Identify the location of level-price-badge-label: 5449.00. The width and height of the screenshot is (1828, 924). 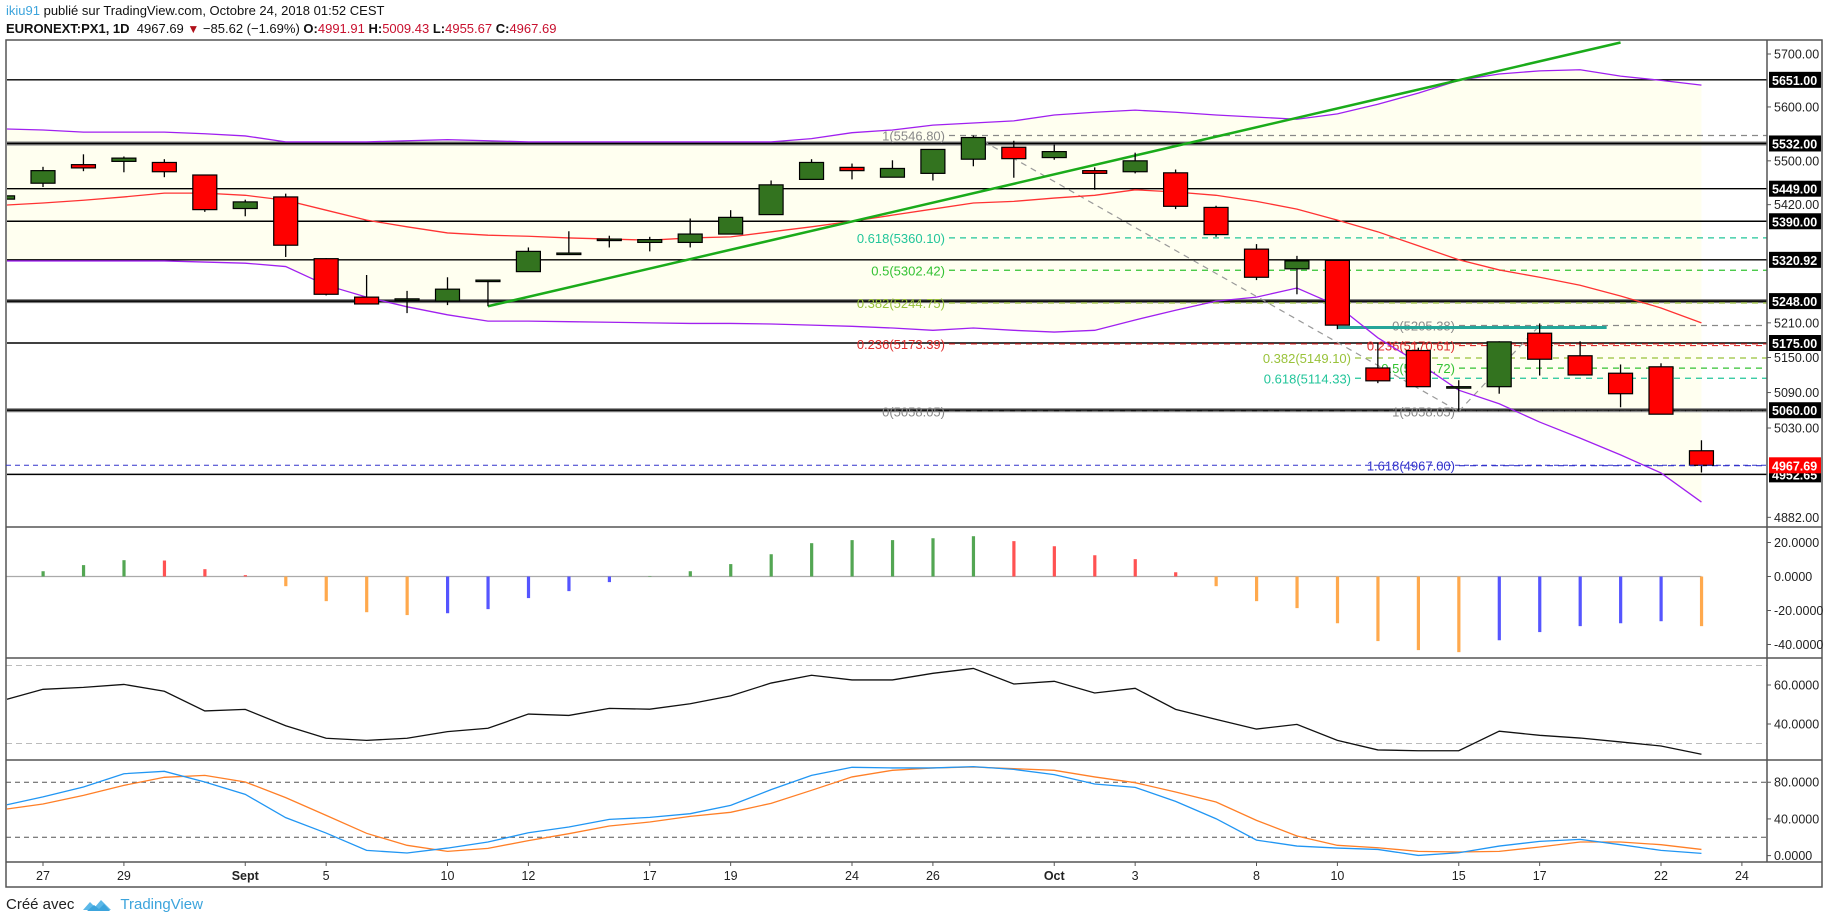
(1794, 190).